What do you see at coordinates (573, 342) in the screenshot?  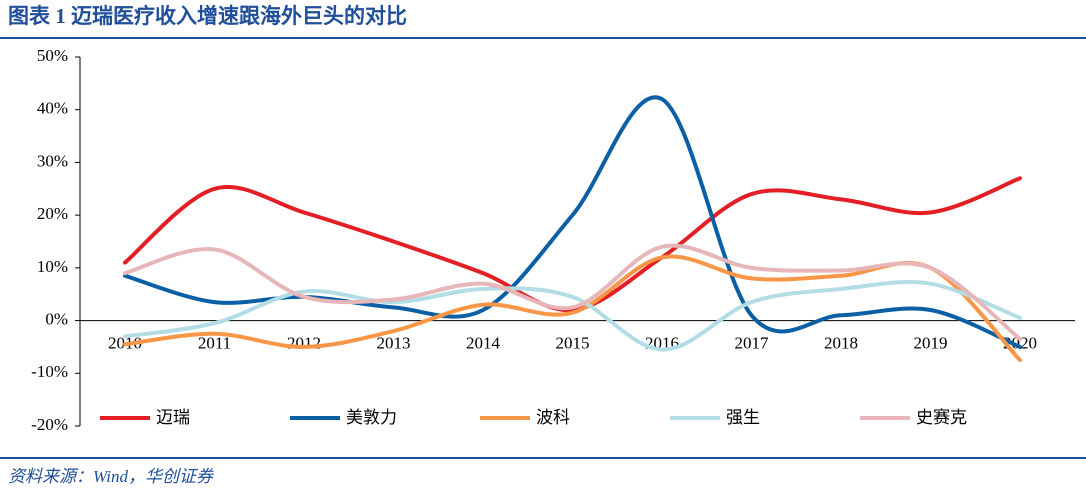 I see `x-tick-label: 2015` at bounding box center [573, 342].